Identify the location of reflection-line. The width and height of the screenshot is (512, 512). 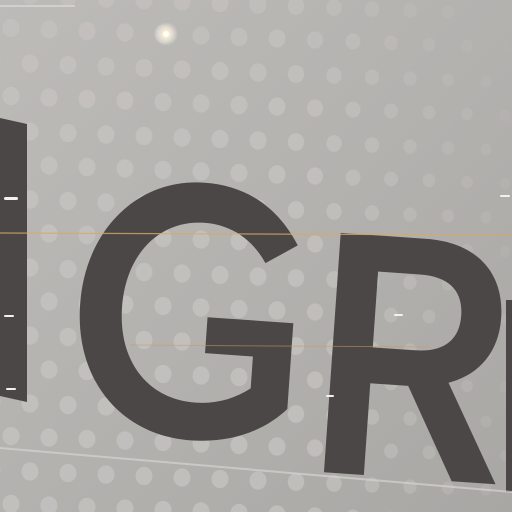
(280, 346).